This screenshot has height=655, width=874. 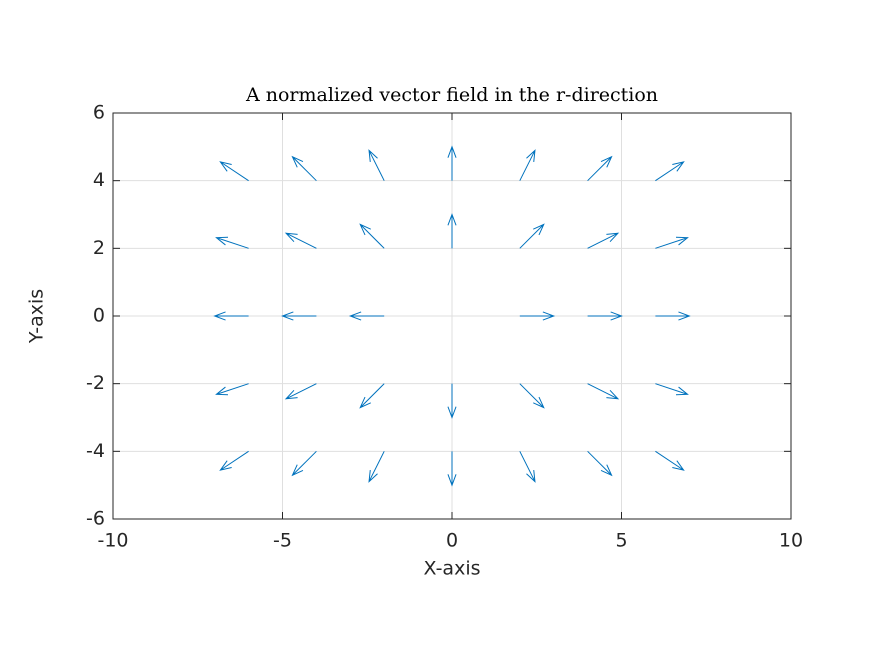 I want to click on y-tick-label: 2, so click(x=99, y=248).